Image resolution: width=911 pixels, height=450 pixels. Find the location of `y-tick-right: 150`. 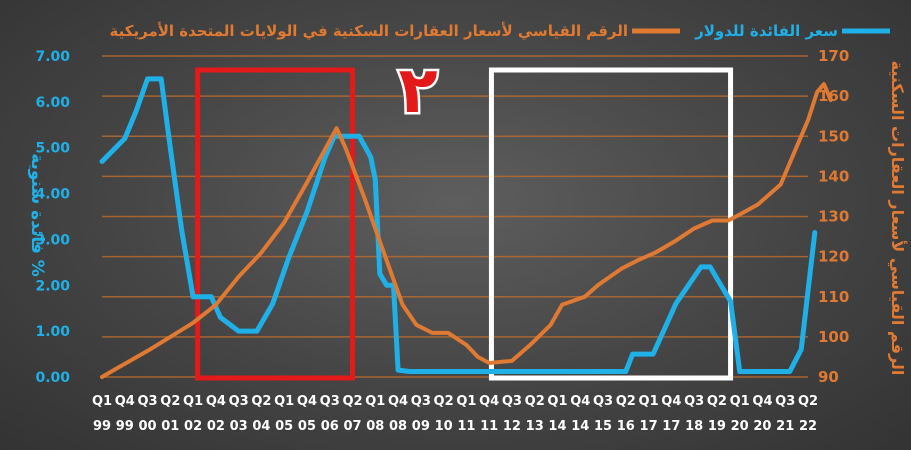

y-tick-right: 150 is located at coordinates (833, 136).